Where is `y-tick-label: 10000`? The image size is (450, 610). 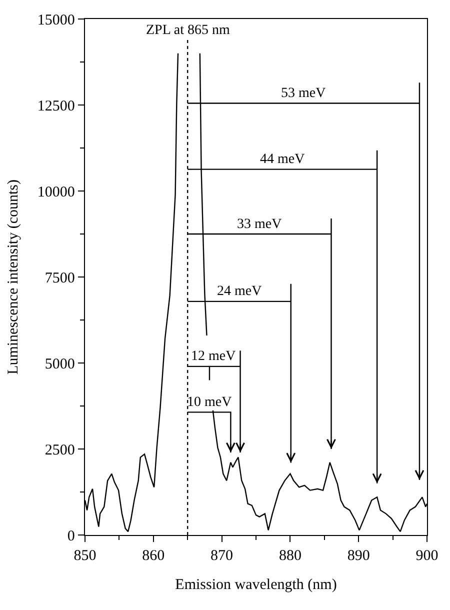 y-tick-label: 10000 is located at coordinates (56, 192).